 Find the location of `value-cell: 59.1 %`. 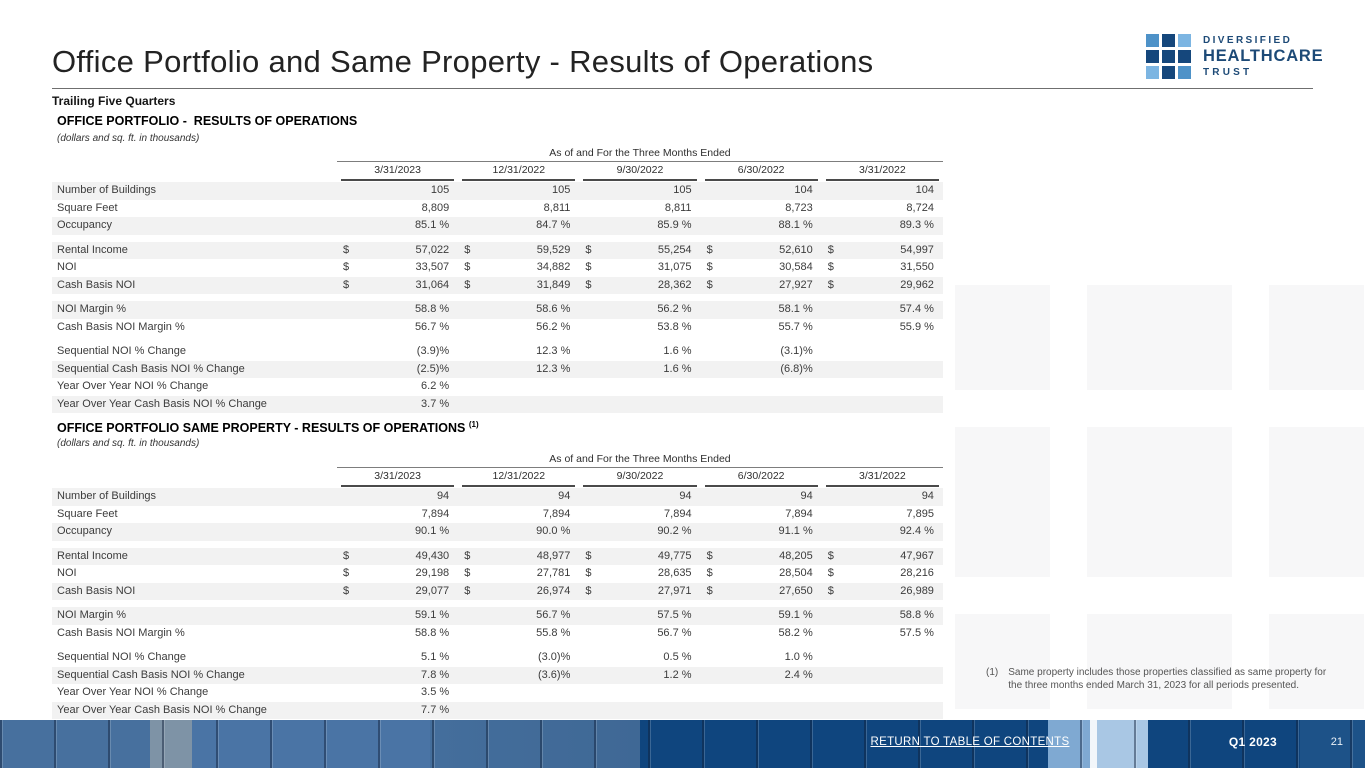

value-cell: 59.1 % is located at coordinates (761, 616).